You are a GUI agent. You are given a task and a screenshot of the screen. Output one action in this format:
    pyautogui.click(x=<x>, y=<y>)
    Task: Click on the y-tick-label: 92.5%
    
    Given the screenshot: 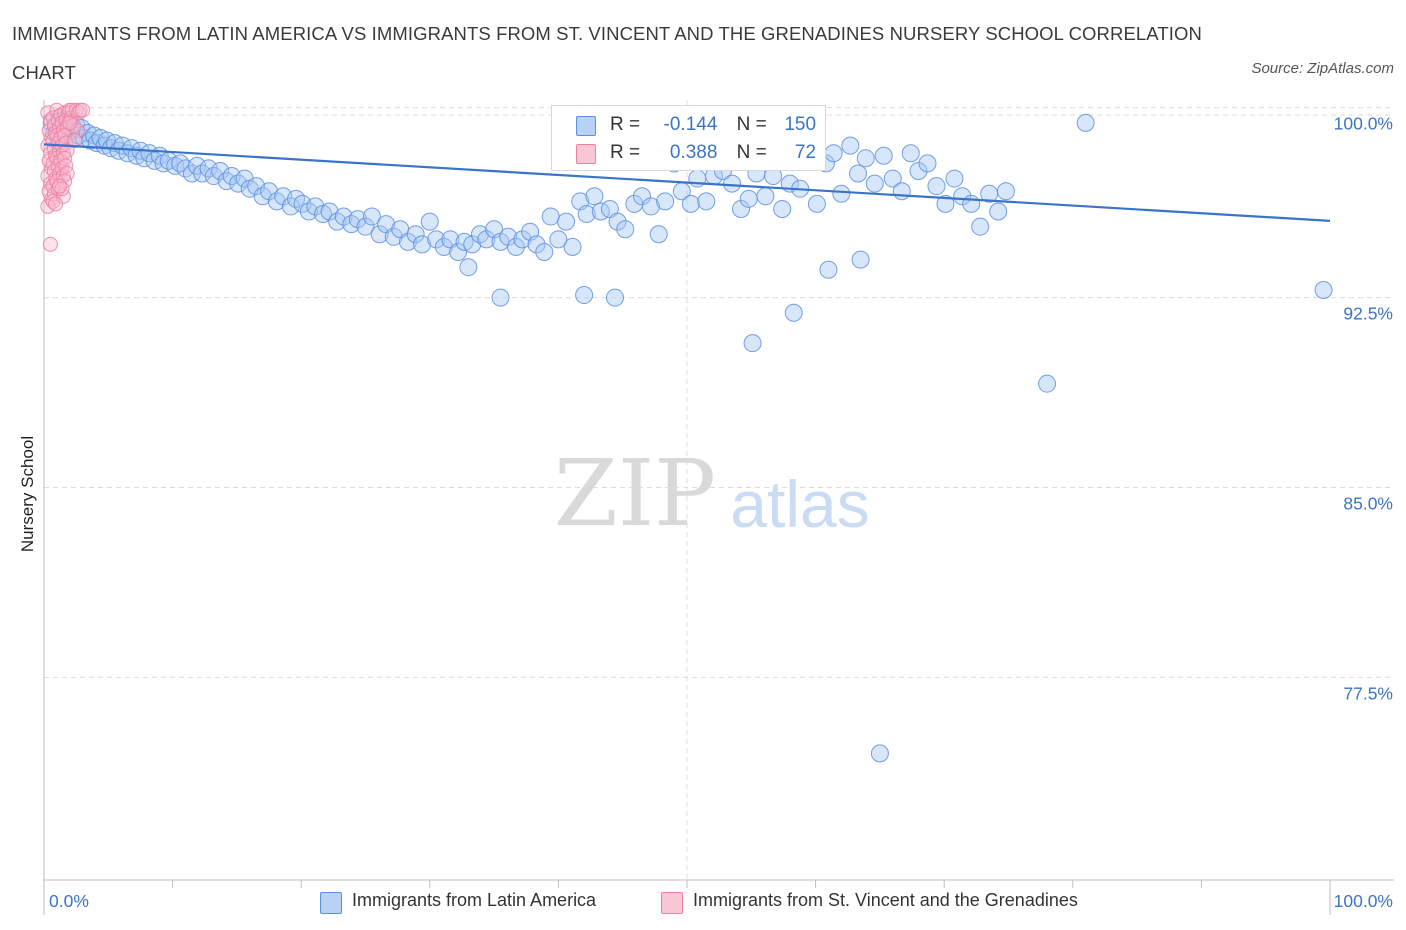 What is the action you would take?
    pyautogui.click(x=1368, y=314)
    